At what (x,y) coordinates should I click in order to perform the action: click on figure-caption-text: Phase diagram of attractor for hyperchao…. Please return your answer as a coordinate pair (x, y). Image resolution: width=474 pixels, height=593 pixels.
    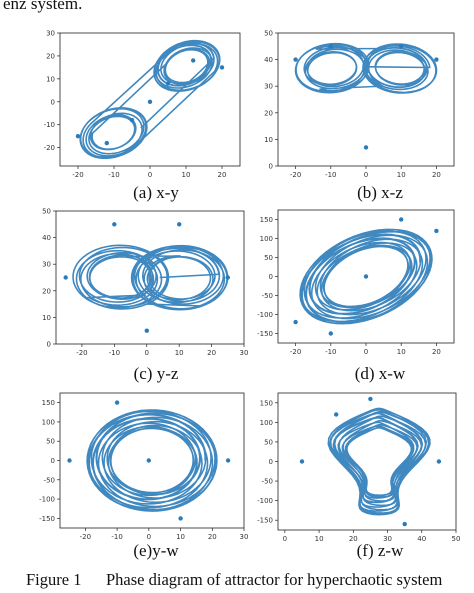
    Looking at the image, I should click on (274, 579).